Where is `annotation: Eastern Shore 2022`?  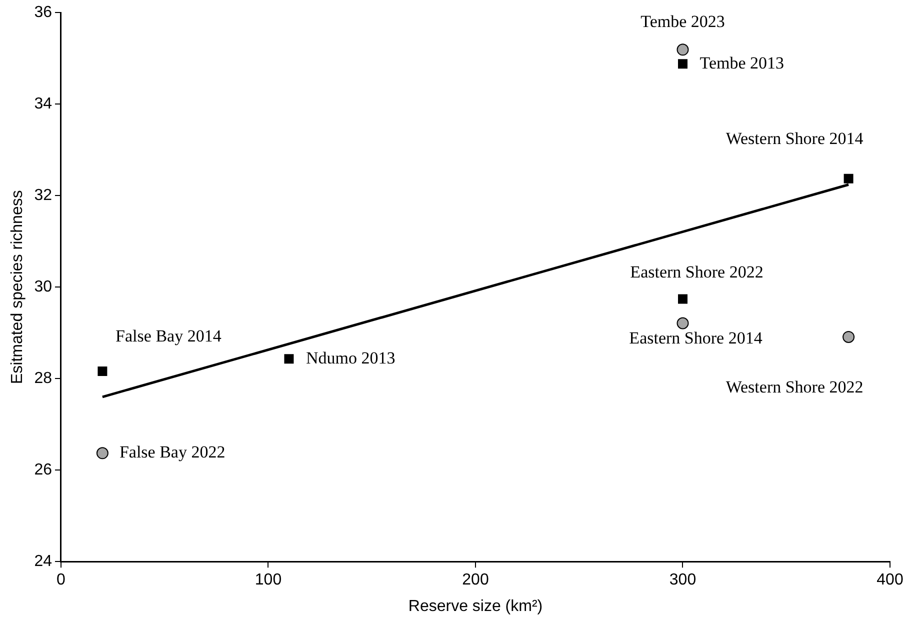
annotation: Eastern Shore 2022 is located at coordinates (697, 272).